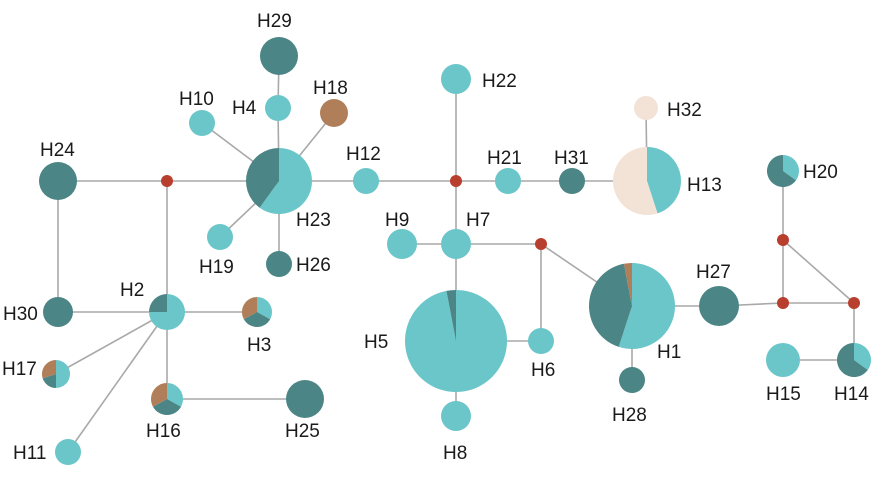 This screenshot has height=479, width=878. Describe the element at coordinates (669, 352) in the screenshot. I see `haplotype-label-h1: H1` at that location.